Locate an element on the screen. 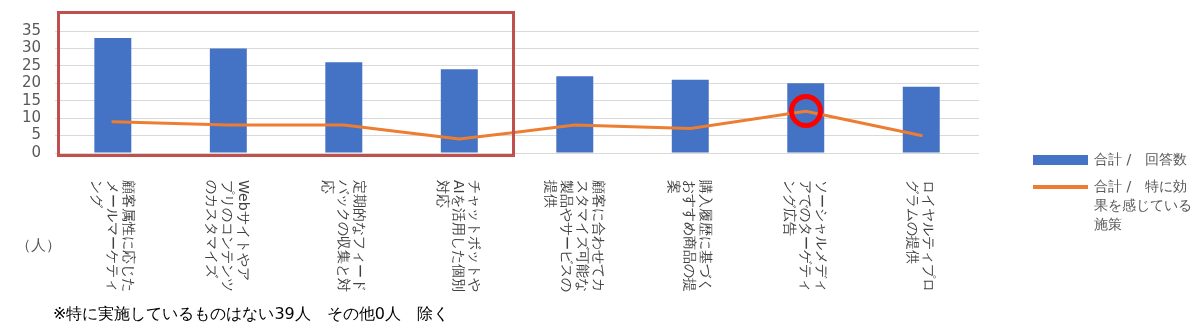 The width and height of the screenshot is (1203, 334). y-tick-label: 25 is located at coordinates (31, 64).